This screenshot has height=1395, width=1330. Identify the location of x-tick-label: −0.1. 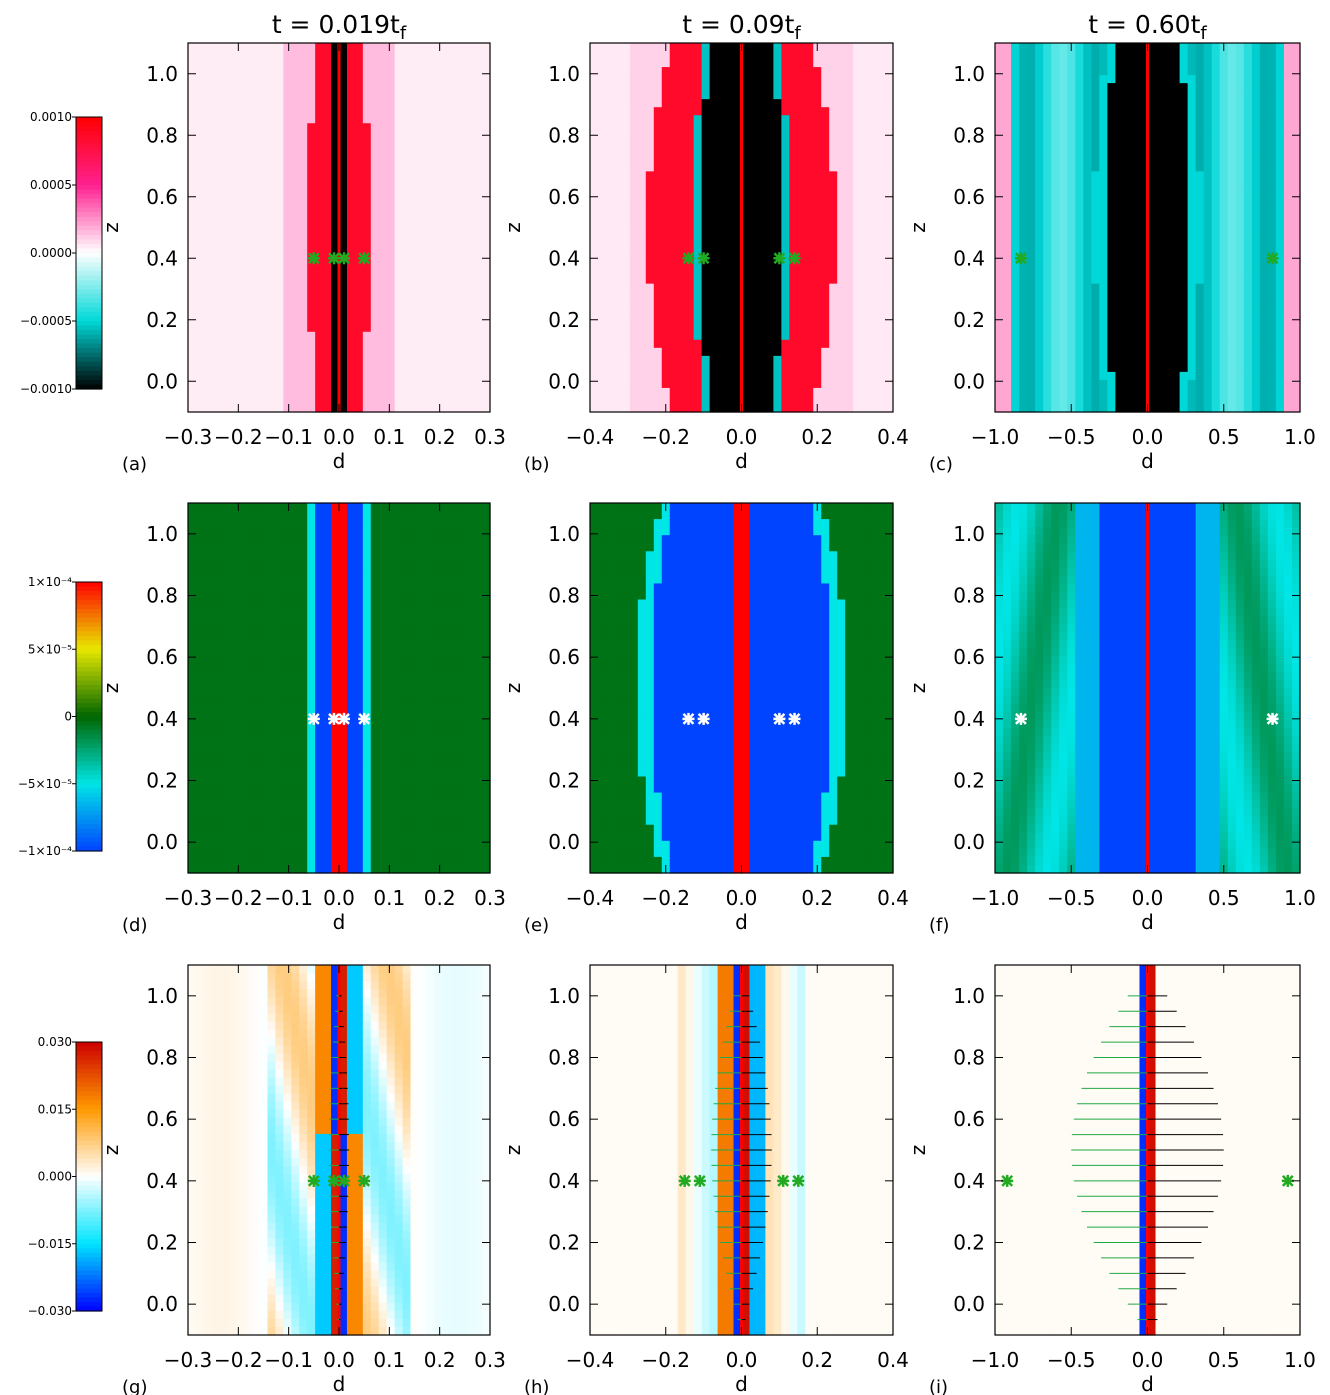
(288, 437).